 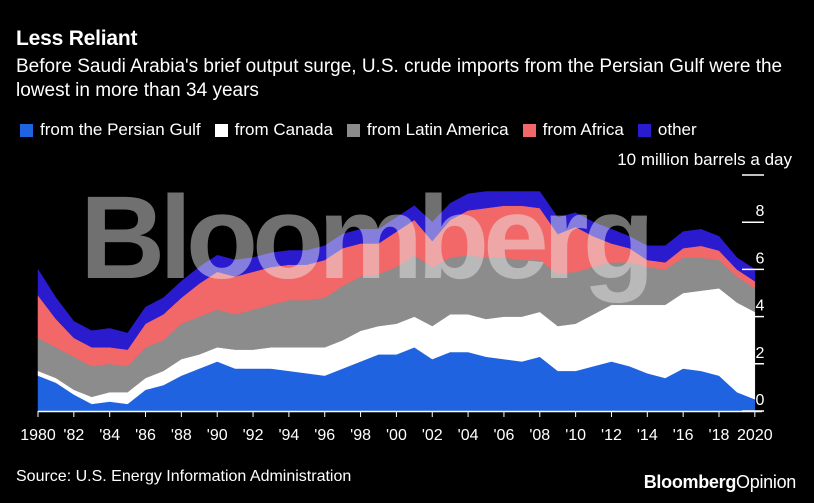 I want to click on legend-item-africa: from Africa, so click(x=573, y=130).